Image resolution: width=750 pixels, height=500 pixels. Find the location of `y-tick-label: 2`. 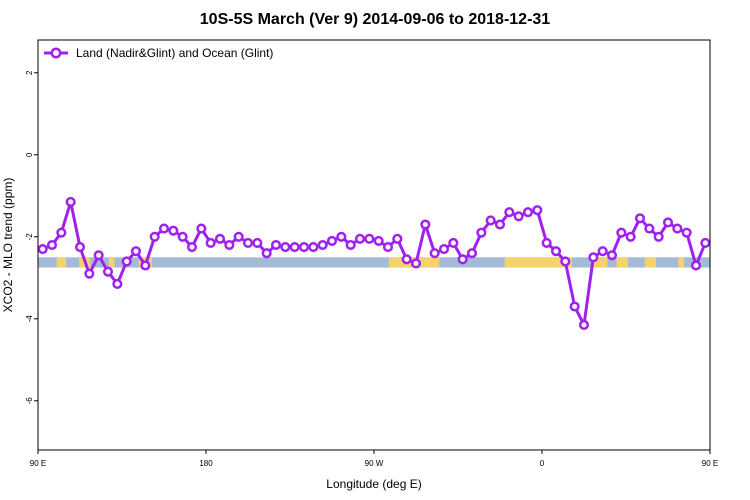

y-tick-label: 2 is located at coordinates (29, 72).